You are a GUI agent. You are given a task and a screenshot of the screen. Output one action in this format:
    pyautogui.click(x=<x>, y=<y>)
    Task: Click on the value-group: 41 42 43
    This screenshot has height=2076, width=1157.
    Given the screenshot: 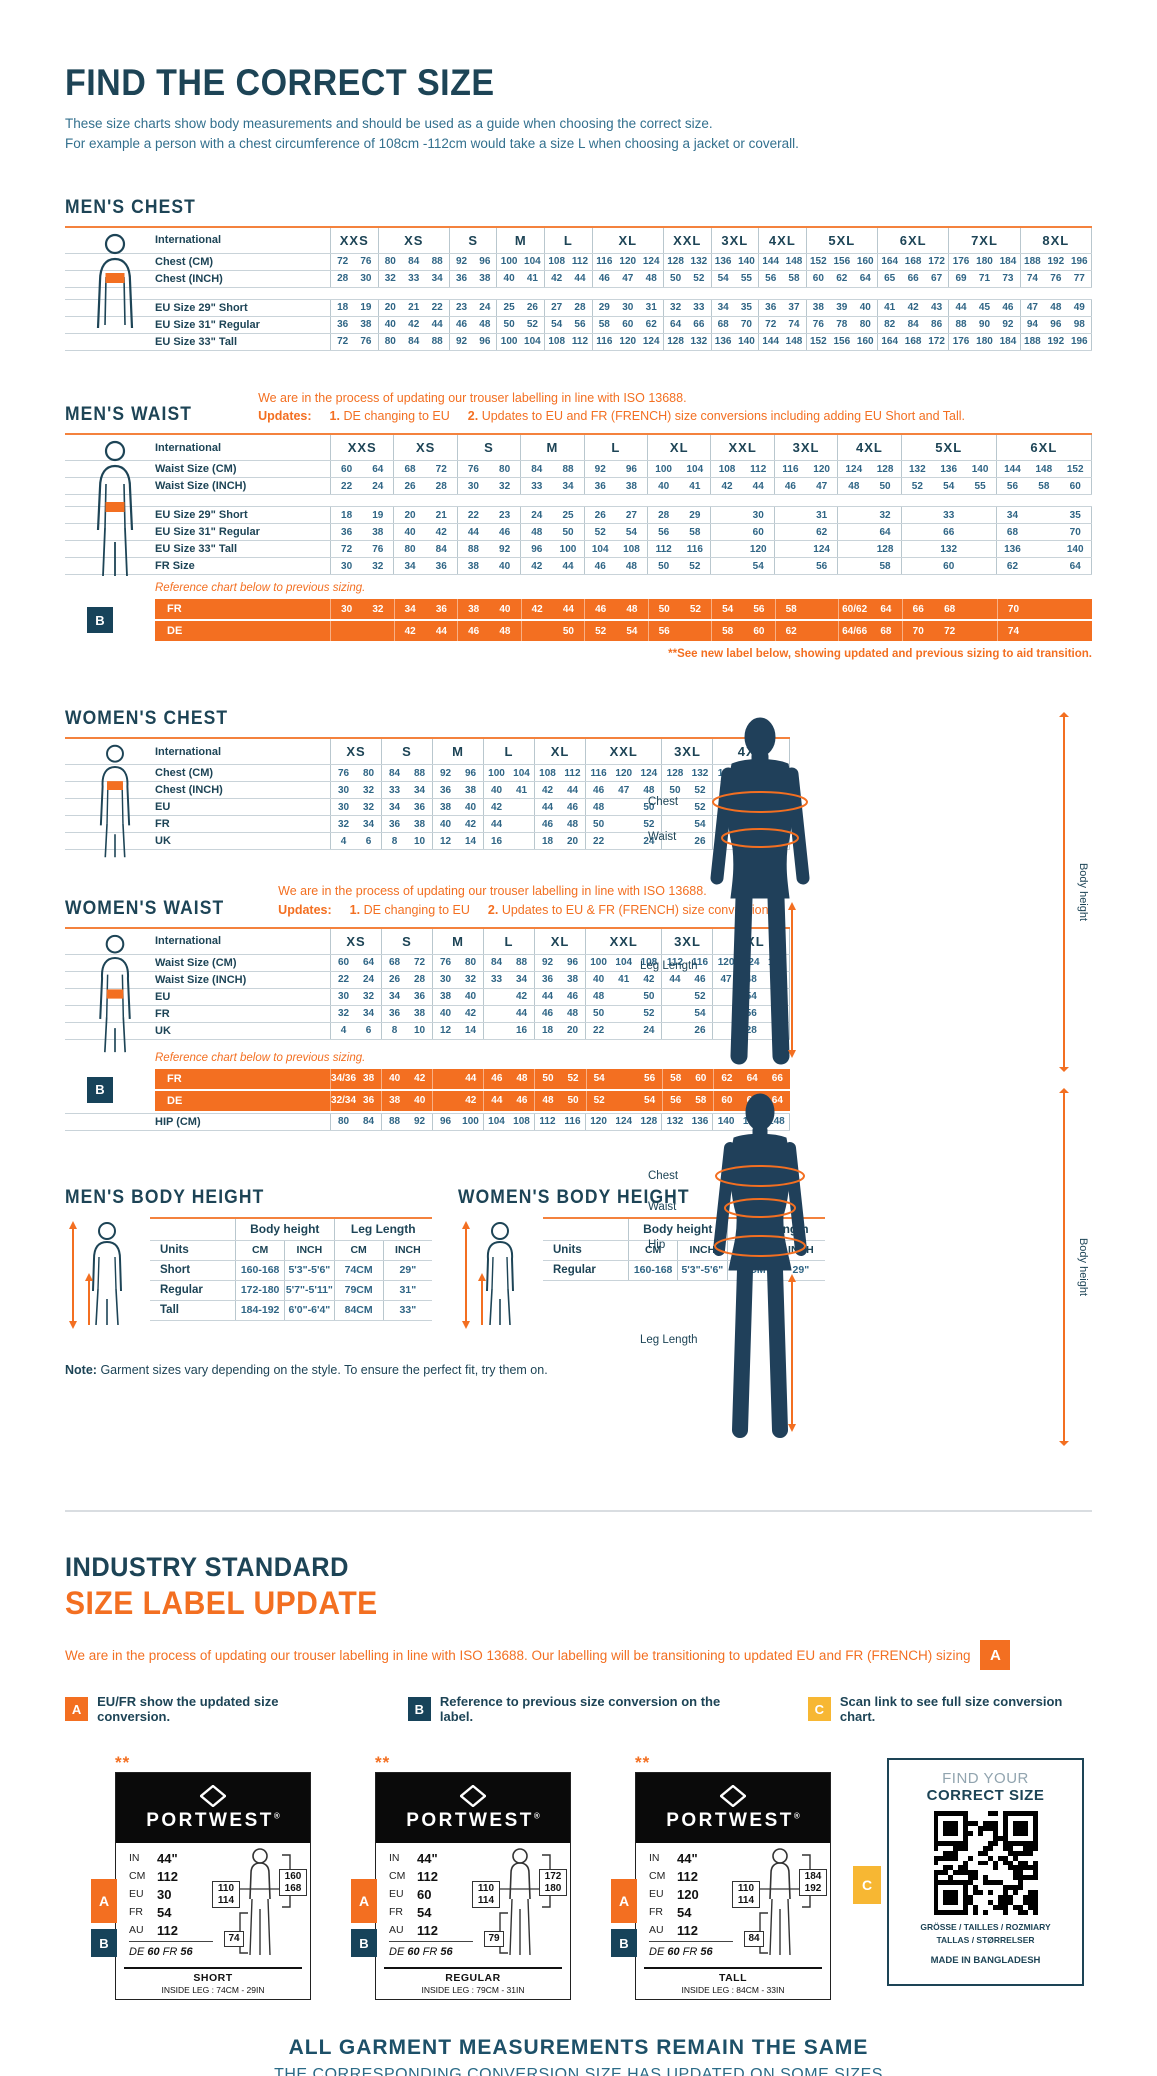 What is the action you would take?
    pyautogui.click(x=912, y=307)
    